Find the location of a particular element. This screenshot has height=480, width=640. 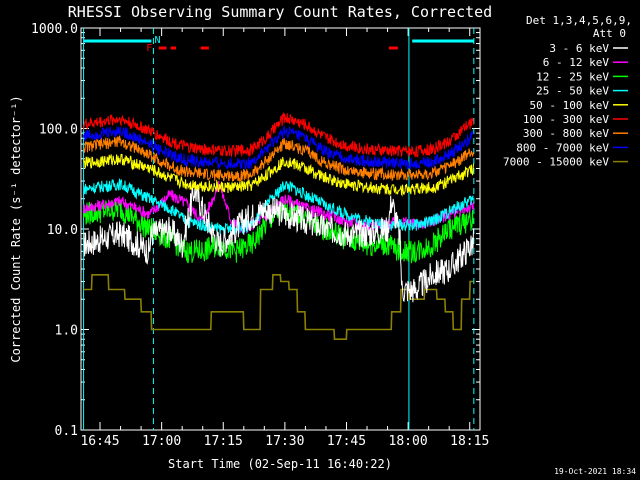

legend-label: 3 - 6 keV is located at coordinates (579, 48).